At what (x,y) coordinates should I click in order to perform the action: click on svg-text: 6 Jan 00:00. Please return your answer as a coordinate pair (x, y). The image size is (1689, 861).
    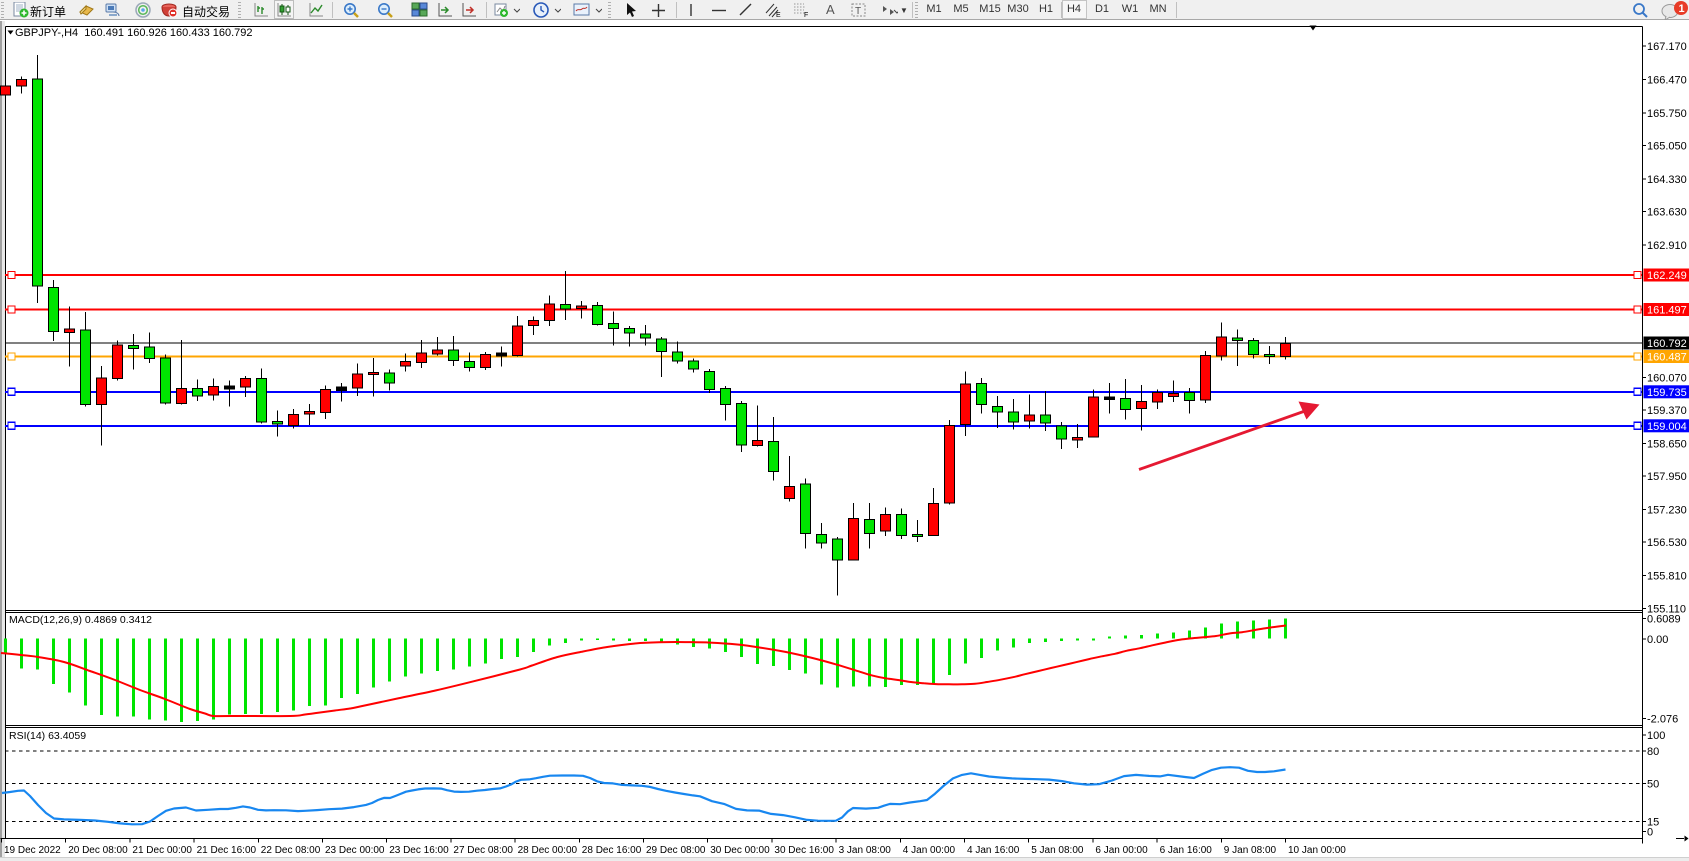
    Looking at the image, I should click on (1121, 850).